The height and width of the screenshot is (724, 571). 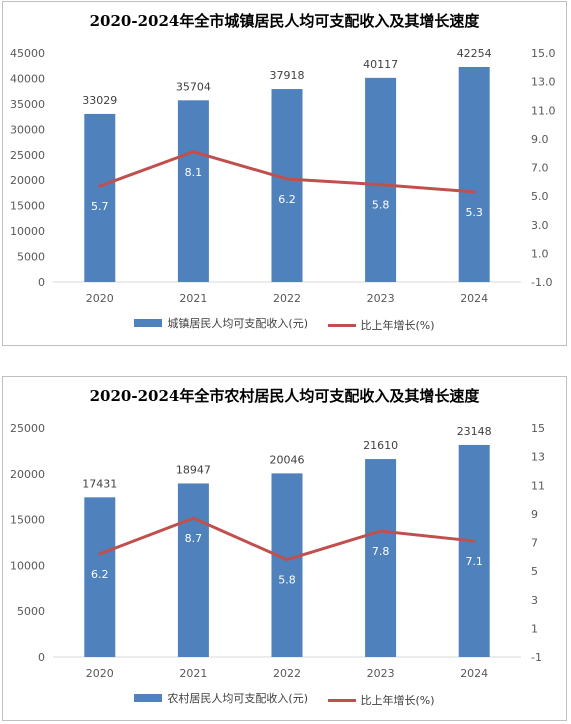 What do you see at coordinates (238, 323) in the screenshot?
I see `legend-label-income: 城镇居民人均可支配收入(元)` at bounding box center [238, 323].